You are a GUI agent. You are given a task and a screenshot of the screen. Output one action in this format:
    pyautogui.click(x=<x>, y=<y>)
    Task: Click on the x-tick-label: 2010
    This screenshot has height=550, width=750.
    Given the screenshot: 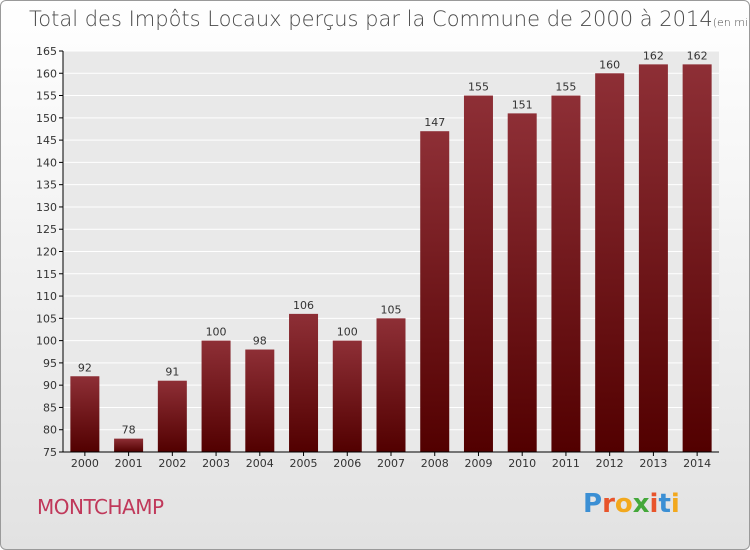 What is the action you would take?
    pyautogui.click(x=522, y=463)
    